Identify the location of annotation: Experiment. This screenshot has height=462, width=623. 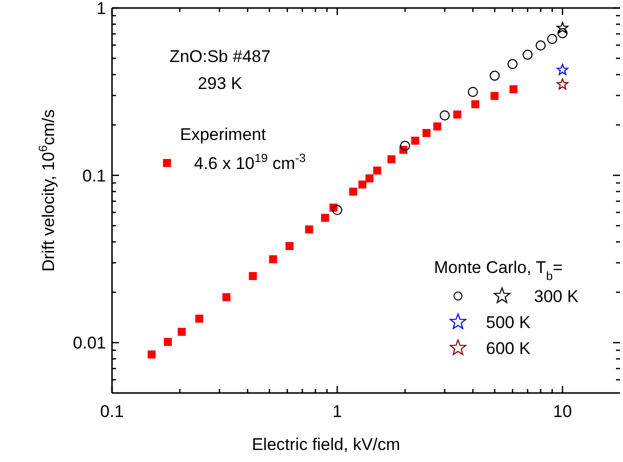
(223, 134).